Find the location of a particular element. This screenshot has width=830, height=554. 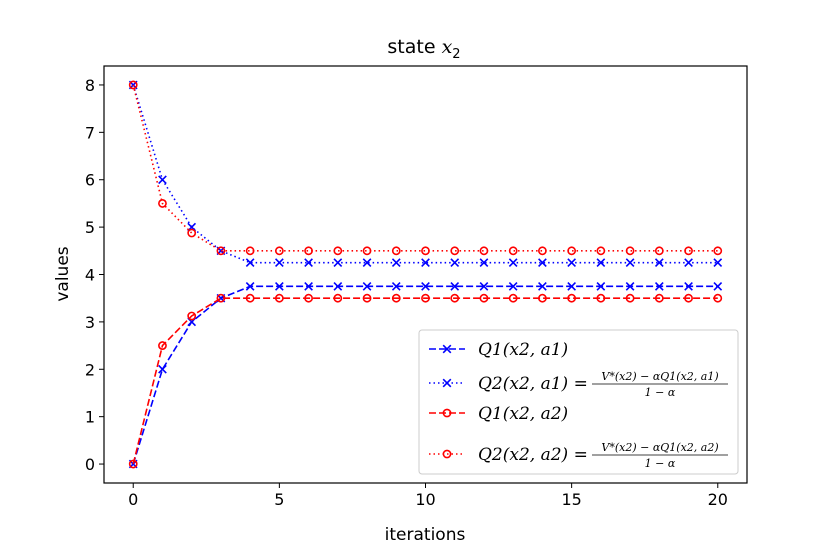

x-tick-label: 0 is located at coordinates (133, 499).